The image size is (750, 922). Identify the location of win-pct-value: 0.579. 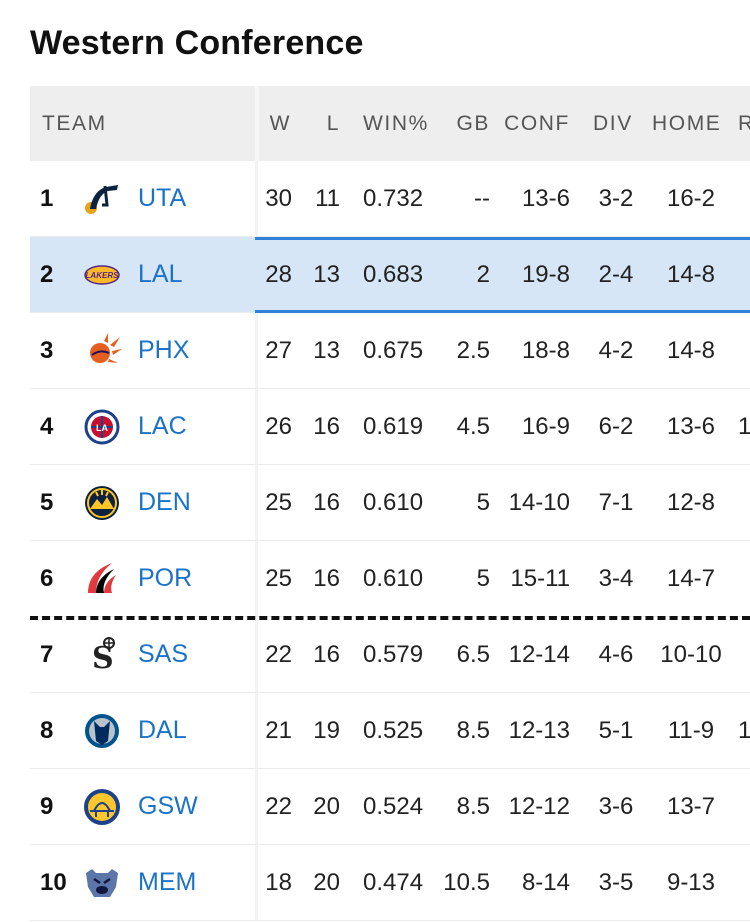
(393, 654).